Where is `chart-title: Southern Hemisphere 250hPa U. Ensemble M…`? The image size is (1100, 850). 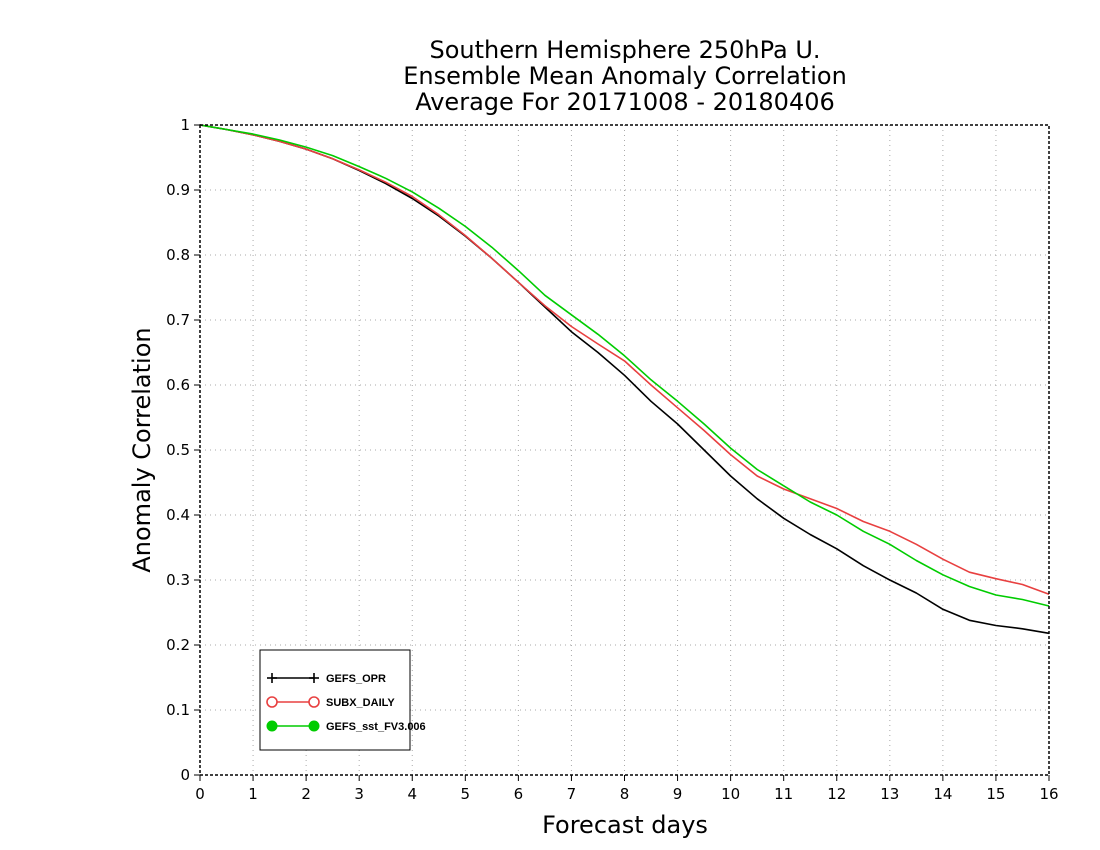 chart-title: Southern Hemisphere 250hPa U. Ensemble M… is located at coordinates (625, 76).